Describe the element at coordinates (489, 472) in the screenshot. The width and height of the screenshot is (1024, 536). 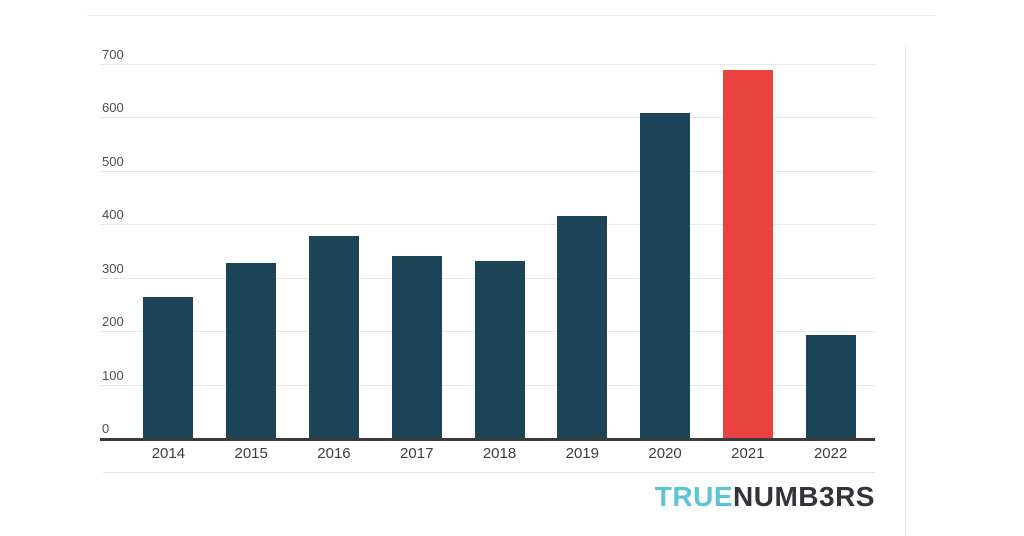
I see `footer-divider` at that location.